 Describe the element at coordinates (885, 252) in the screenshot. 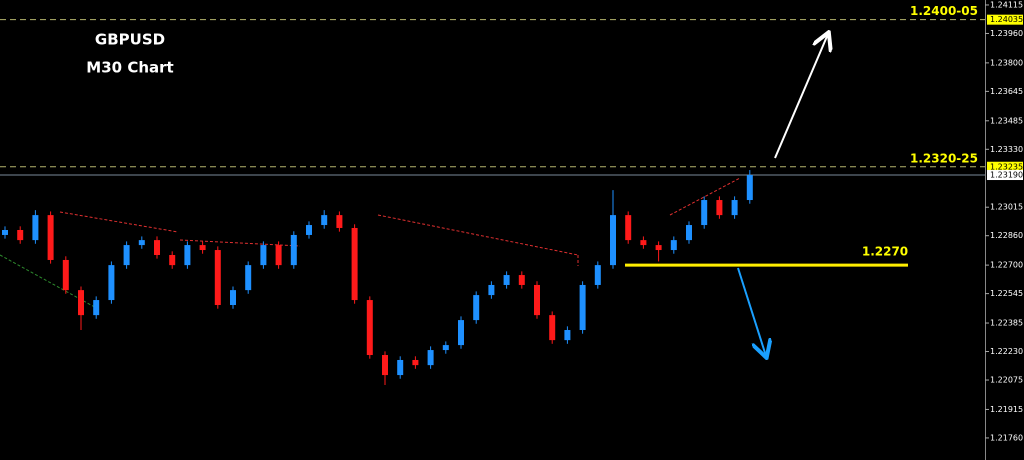

I see `level-annotation: 1.2270` at that location.